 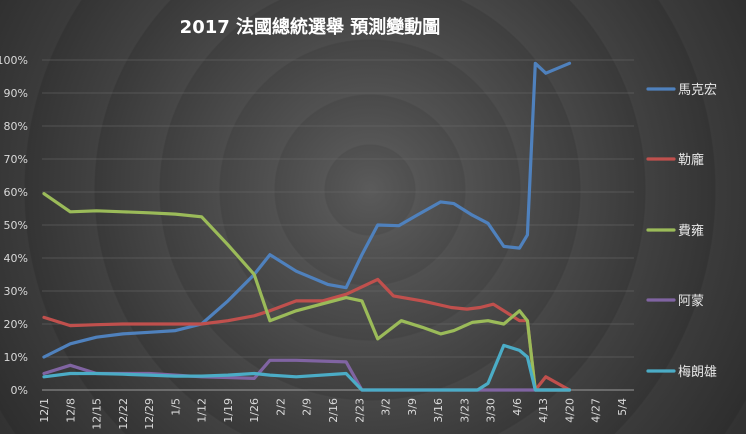 I want to click on x-tick-label: 1/19, so click(x=228, y=410).